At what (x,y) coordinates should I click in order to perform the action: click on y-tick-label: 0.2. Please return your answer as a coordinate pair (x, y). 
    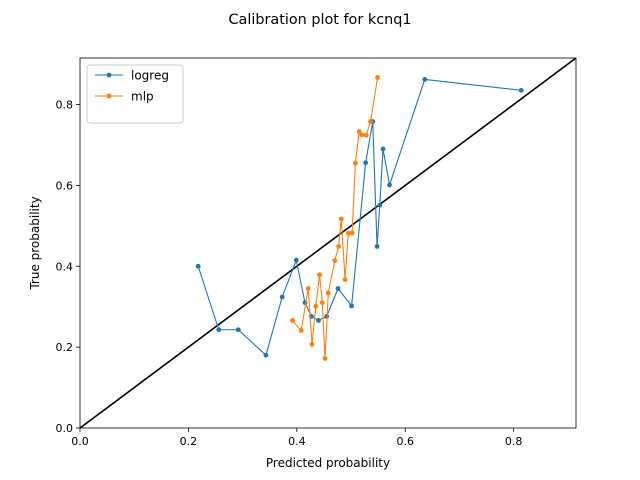
    Looking at the image, I should click on (65, 347).